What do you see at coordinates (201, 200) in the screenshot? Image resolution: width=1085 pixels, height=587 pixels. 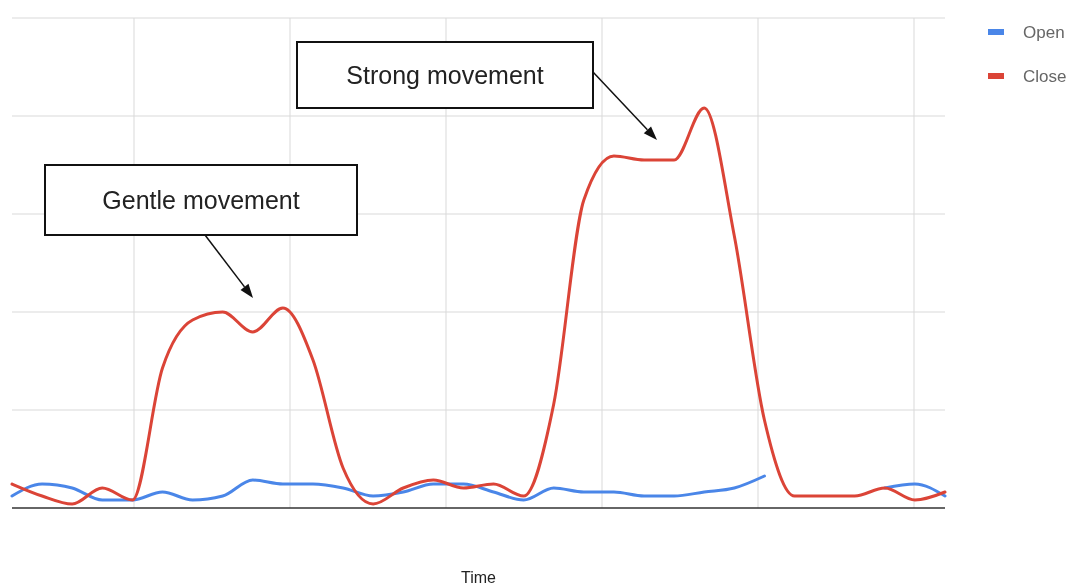 I see `annotation: Gentle movement` at bounding box center [201, 200].